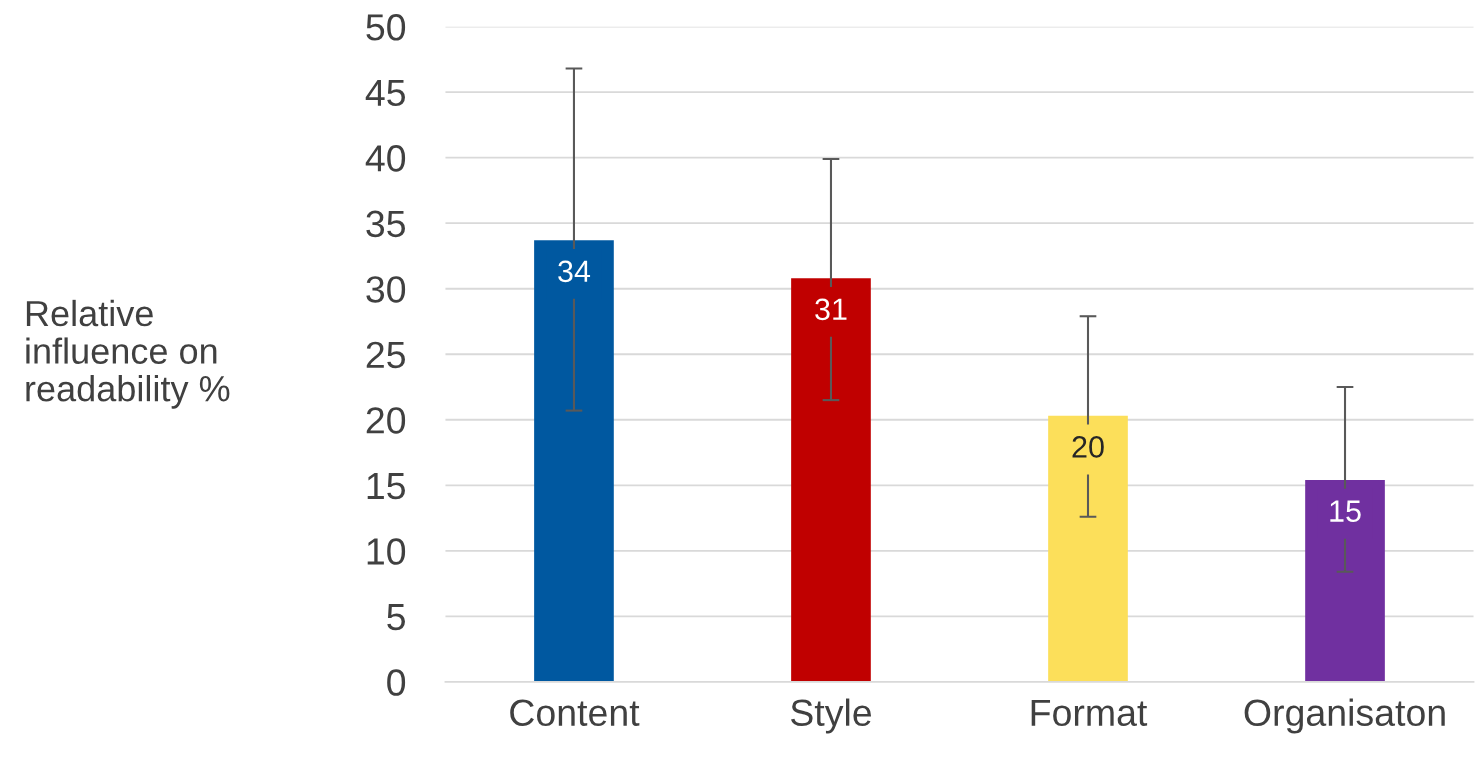  What do you see at coordinates (831, 716) in the screenshot?
I see `x-tick-label: Style` at bounding box center [831, 716].